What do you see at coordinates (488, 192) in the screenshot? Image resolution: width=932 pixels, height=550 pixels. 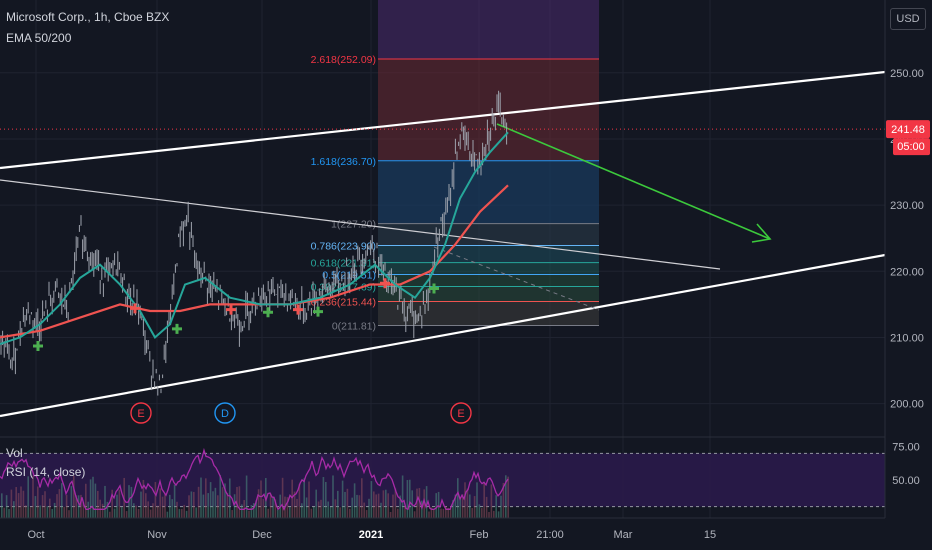 I see `fib-blue-zone` at bounding box center [488, 192].